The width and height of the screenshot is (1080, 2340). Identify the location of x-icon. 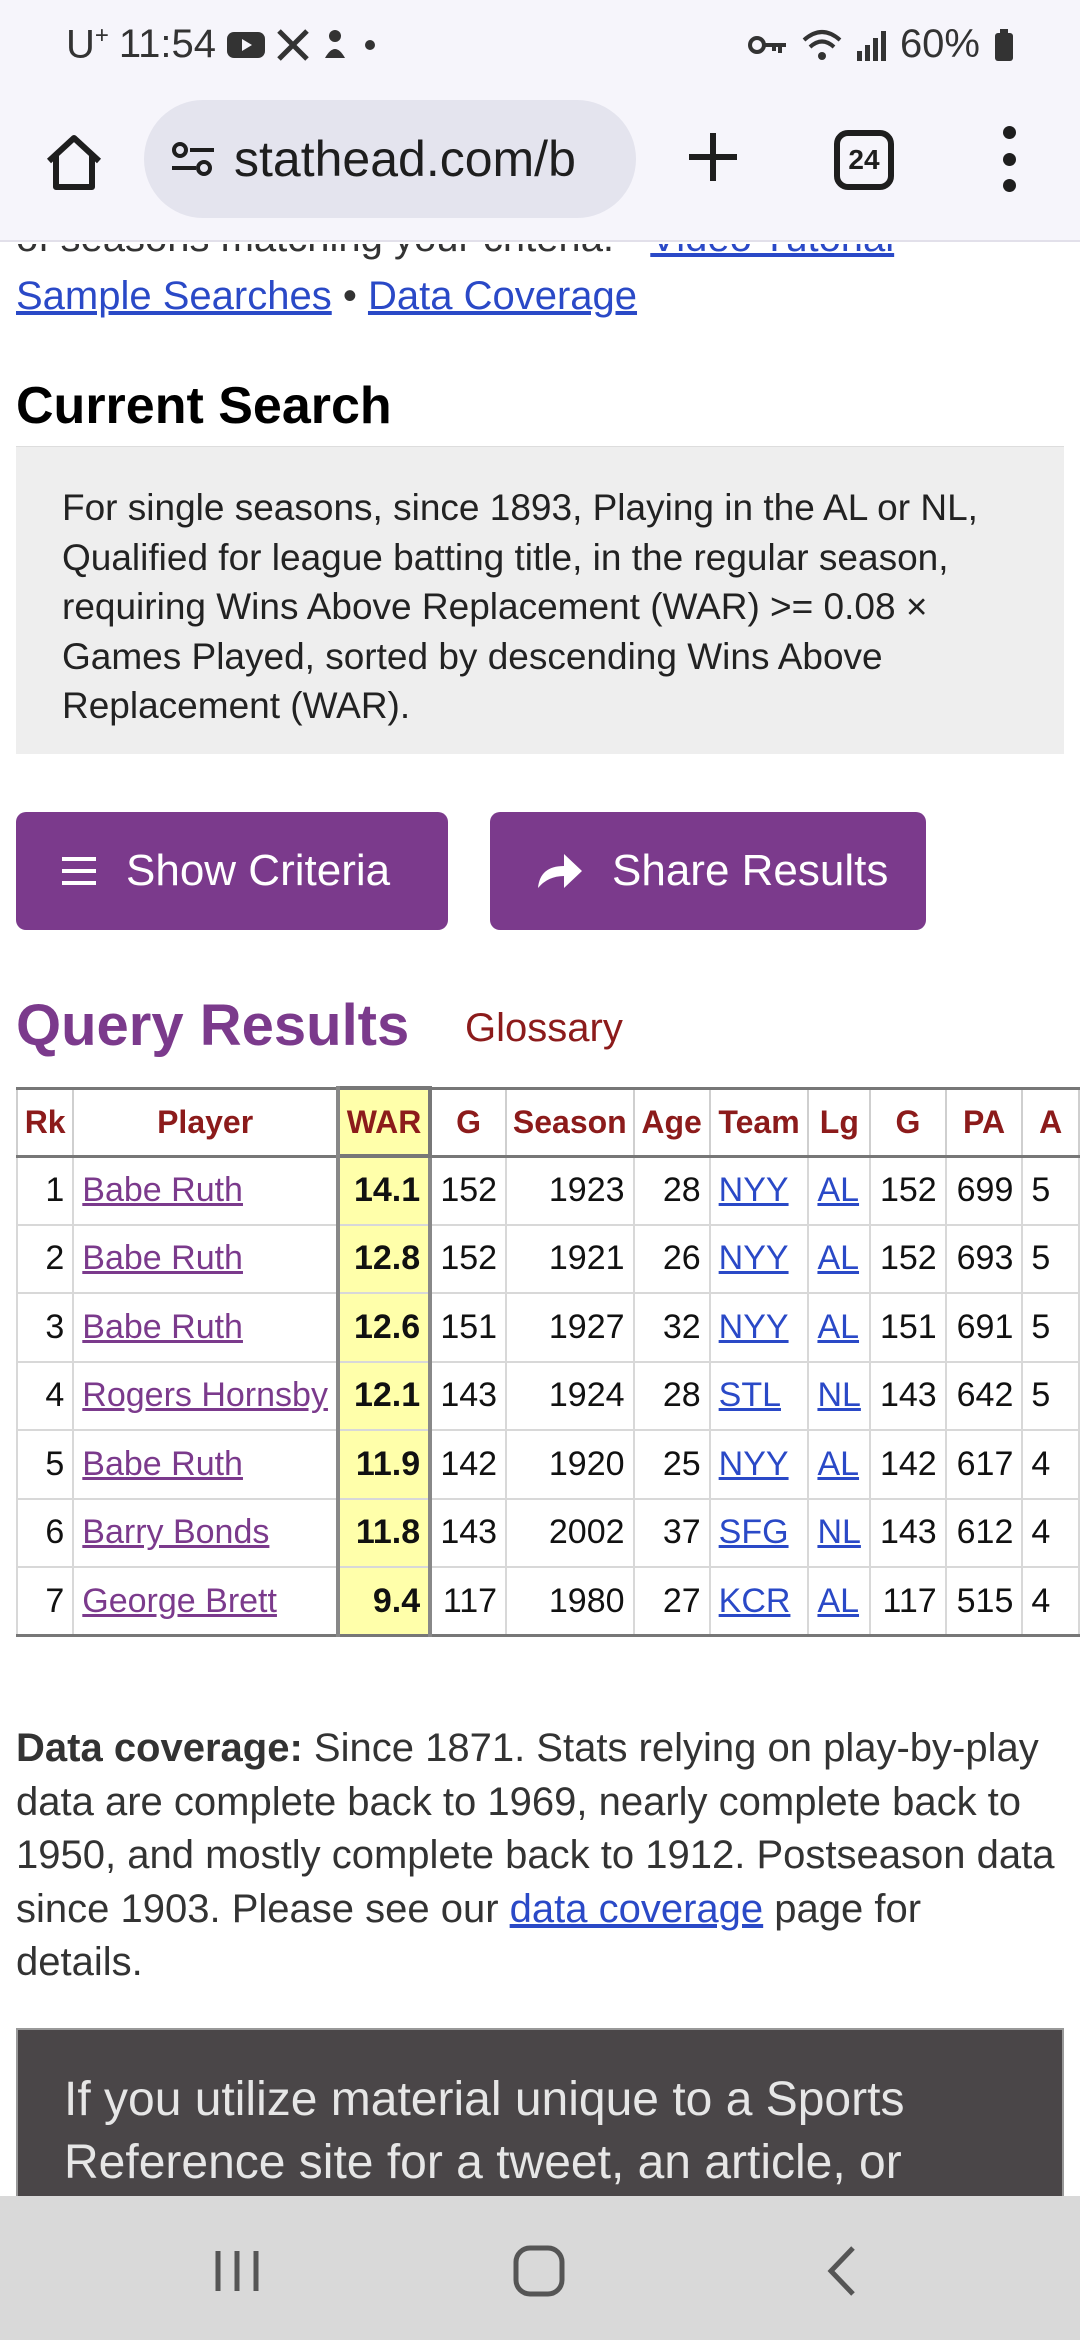
(293, 45).